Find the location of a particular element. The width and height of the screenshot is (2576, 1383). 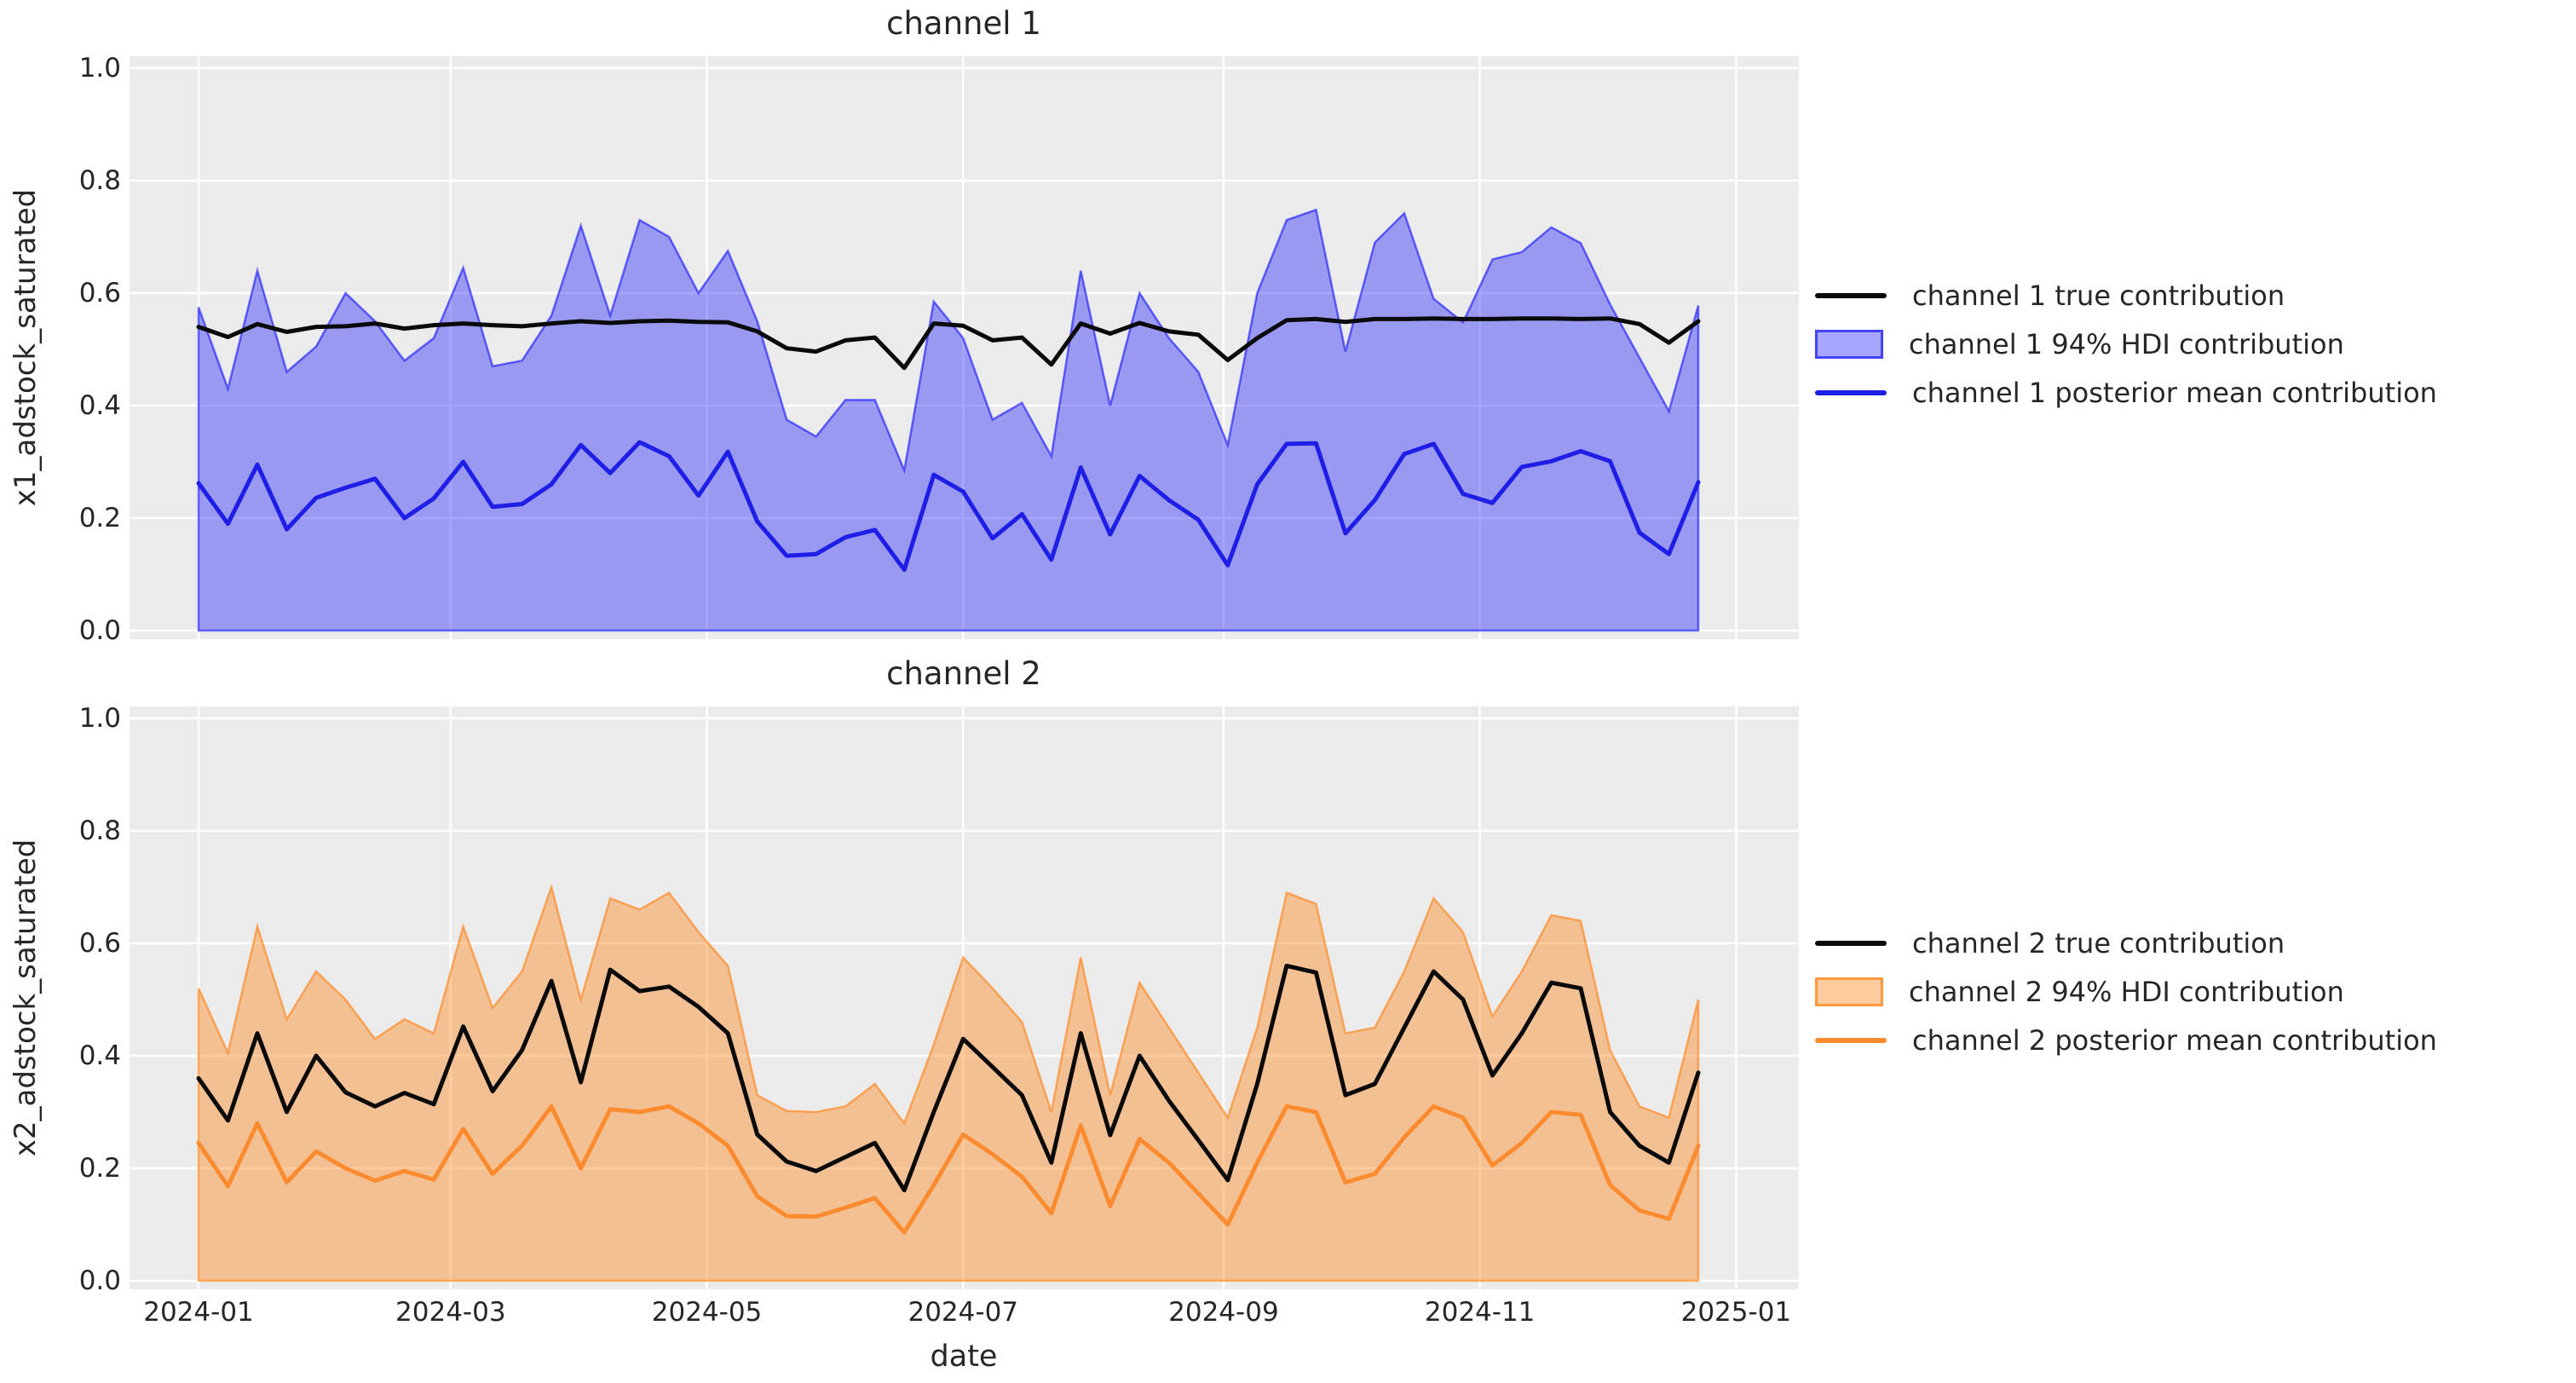

chart-title-channel-1: channel 1 is located at coordinates (963, 24).